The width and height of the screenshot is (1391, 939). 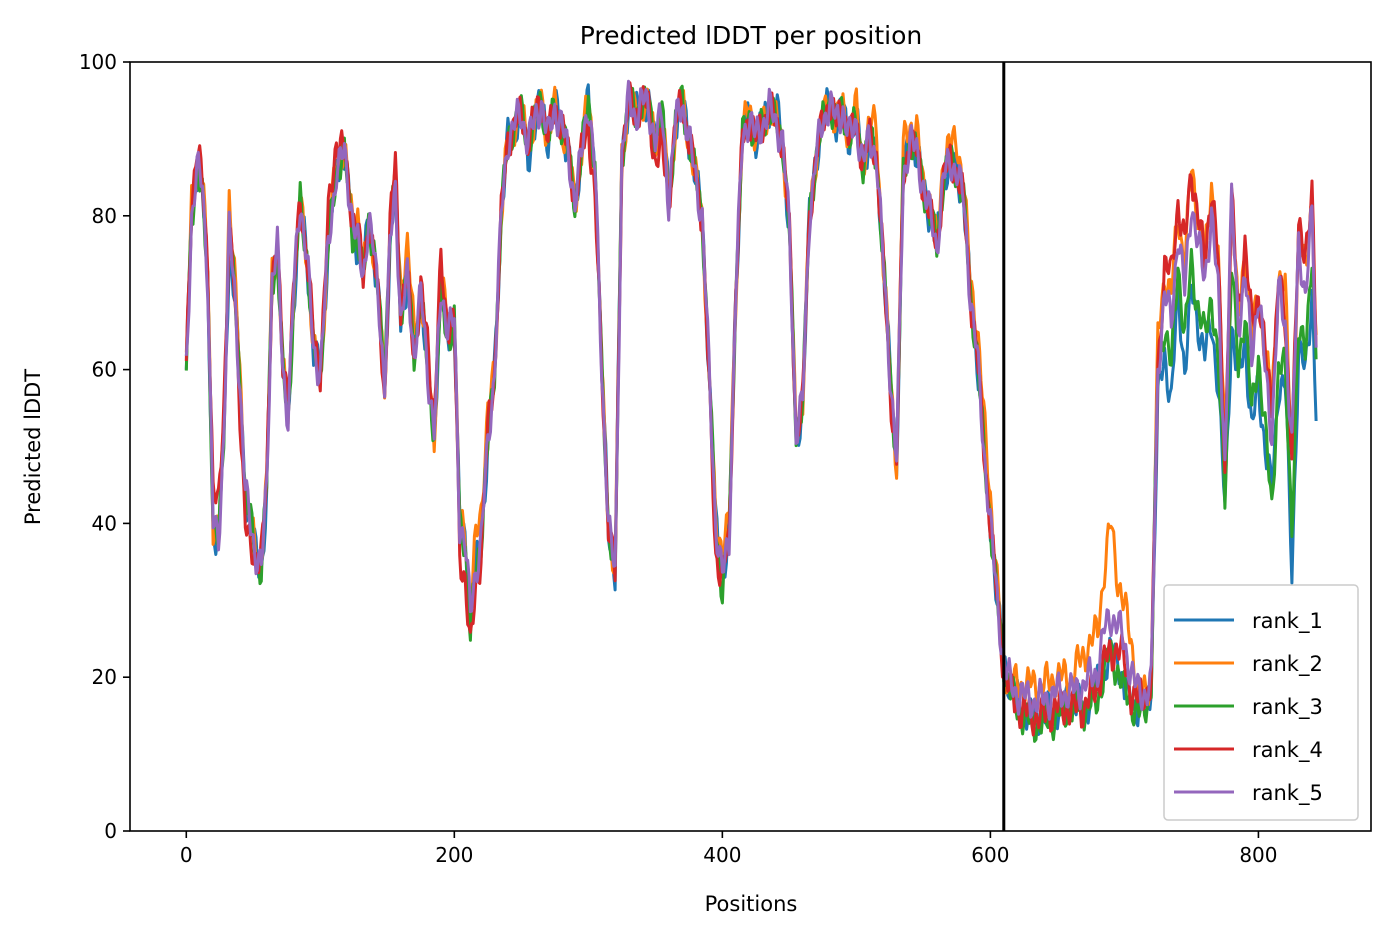 What do you see at coordinates (104, 216) in the screenshot?
I see `y-tick-label: 80` at bounding box center [104, 216].